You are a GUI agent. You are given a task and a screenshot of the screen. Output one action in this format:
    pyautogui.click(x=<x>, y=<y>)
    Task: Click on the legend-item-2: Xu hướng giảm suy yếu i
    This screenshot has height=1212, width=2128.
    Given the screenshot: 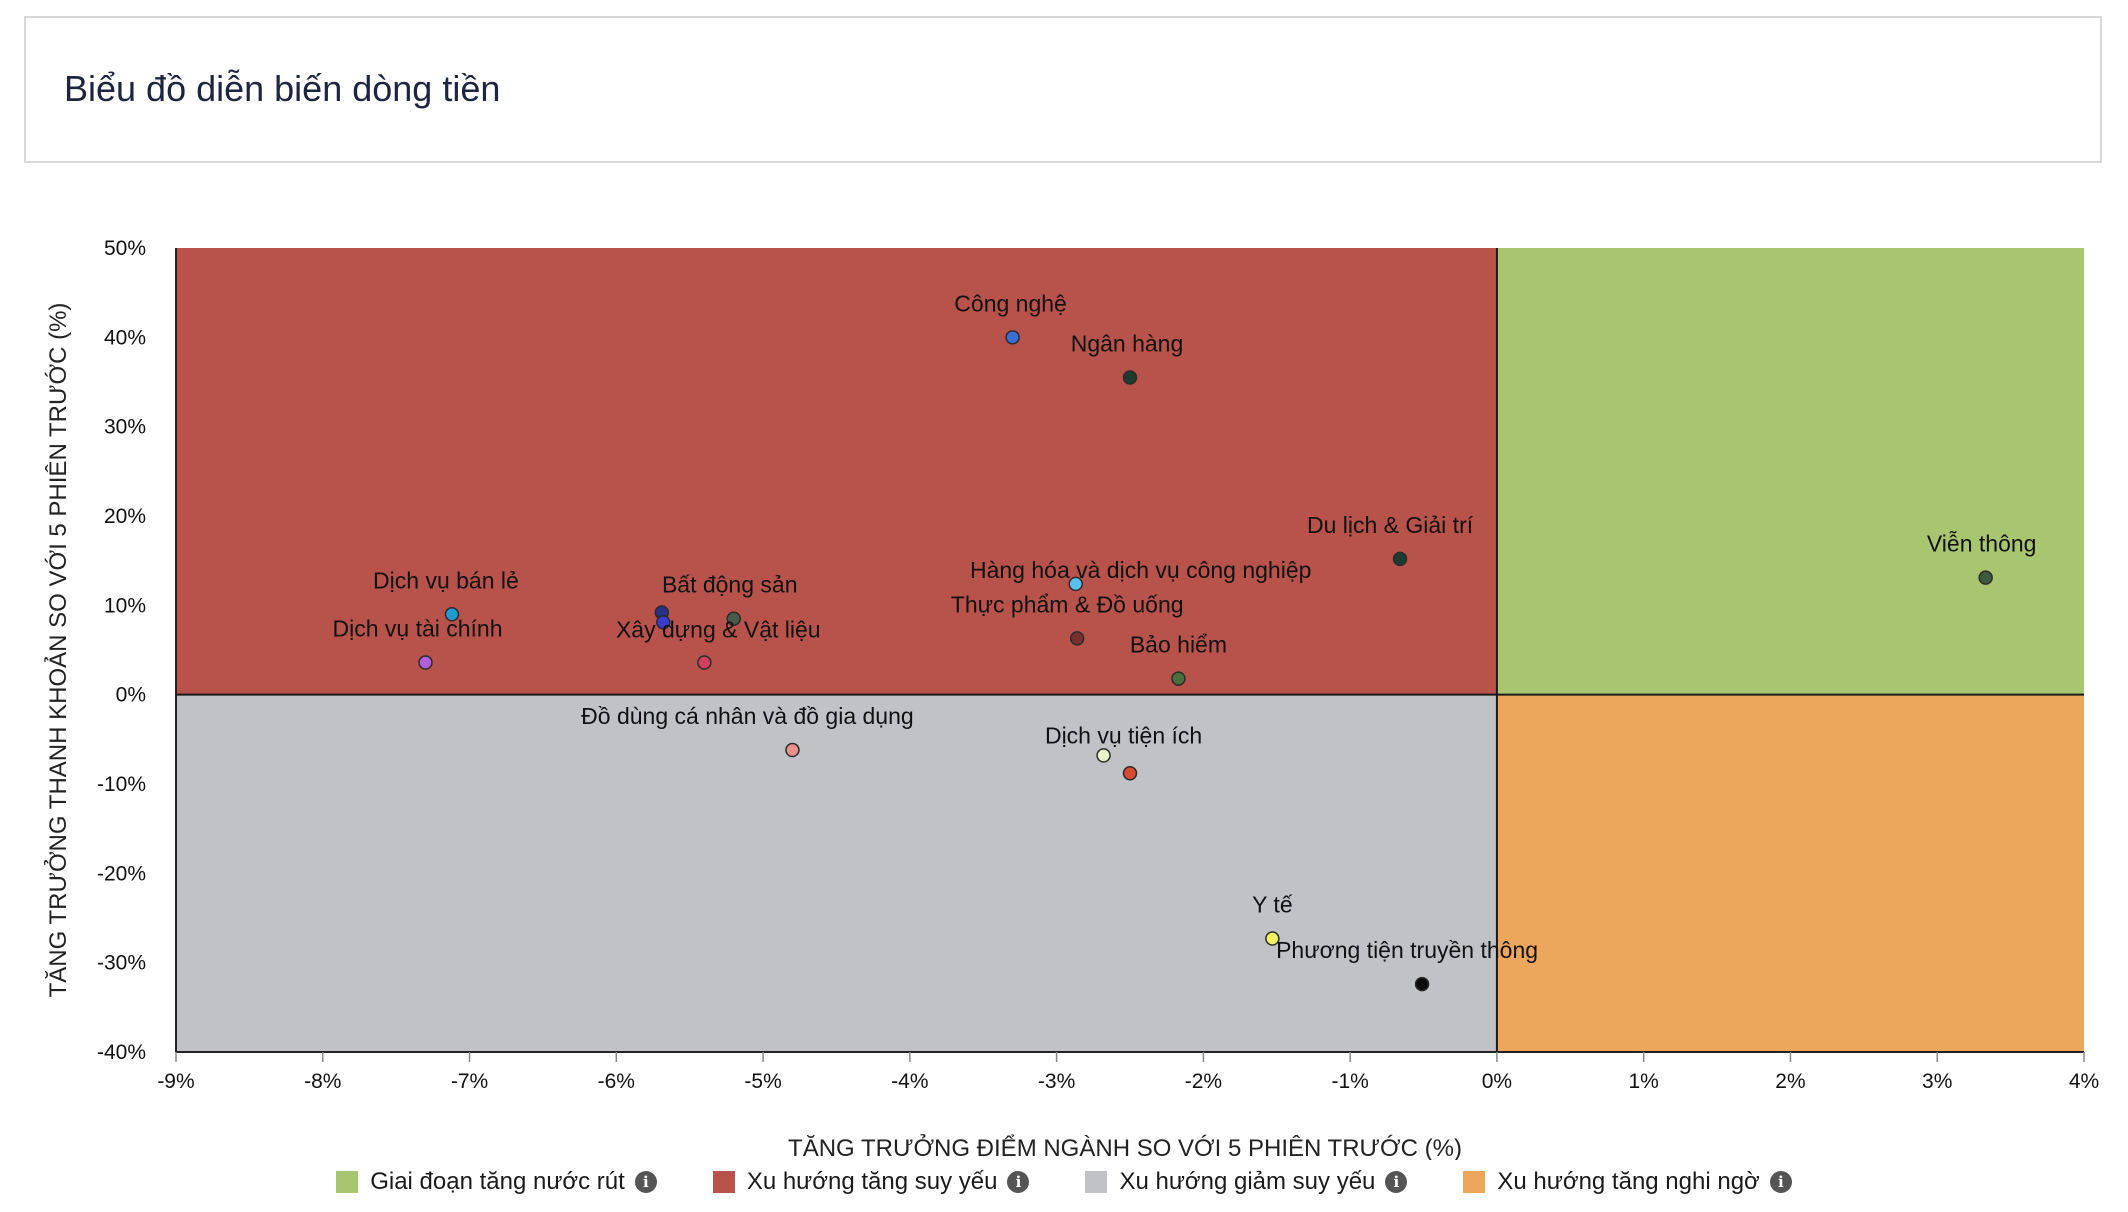 What is the action you would take?
    pyautogui.click(x=1246, y=1182)
    